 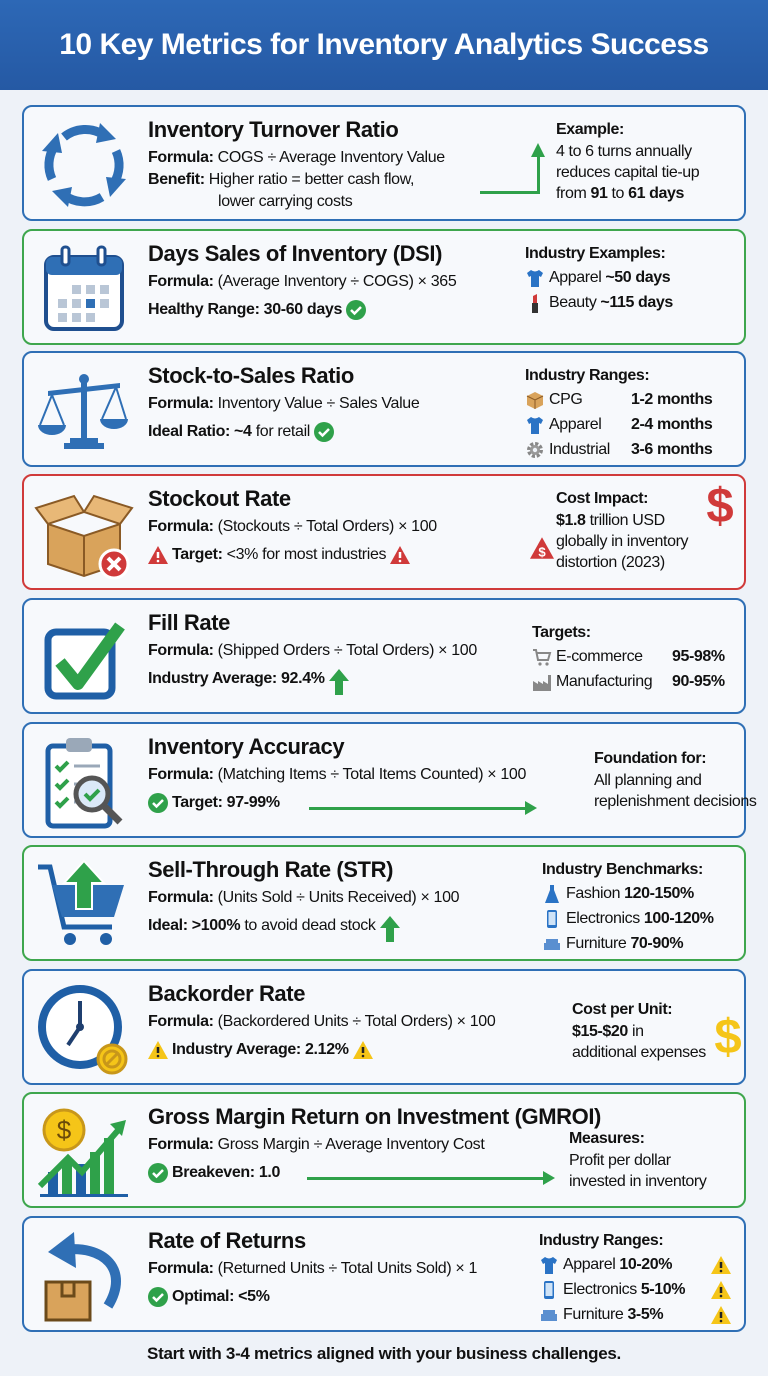 I want to click on side-item: E-commerce 95-98%, so click(x=629, y=656).